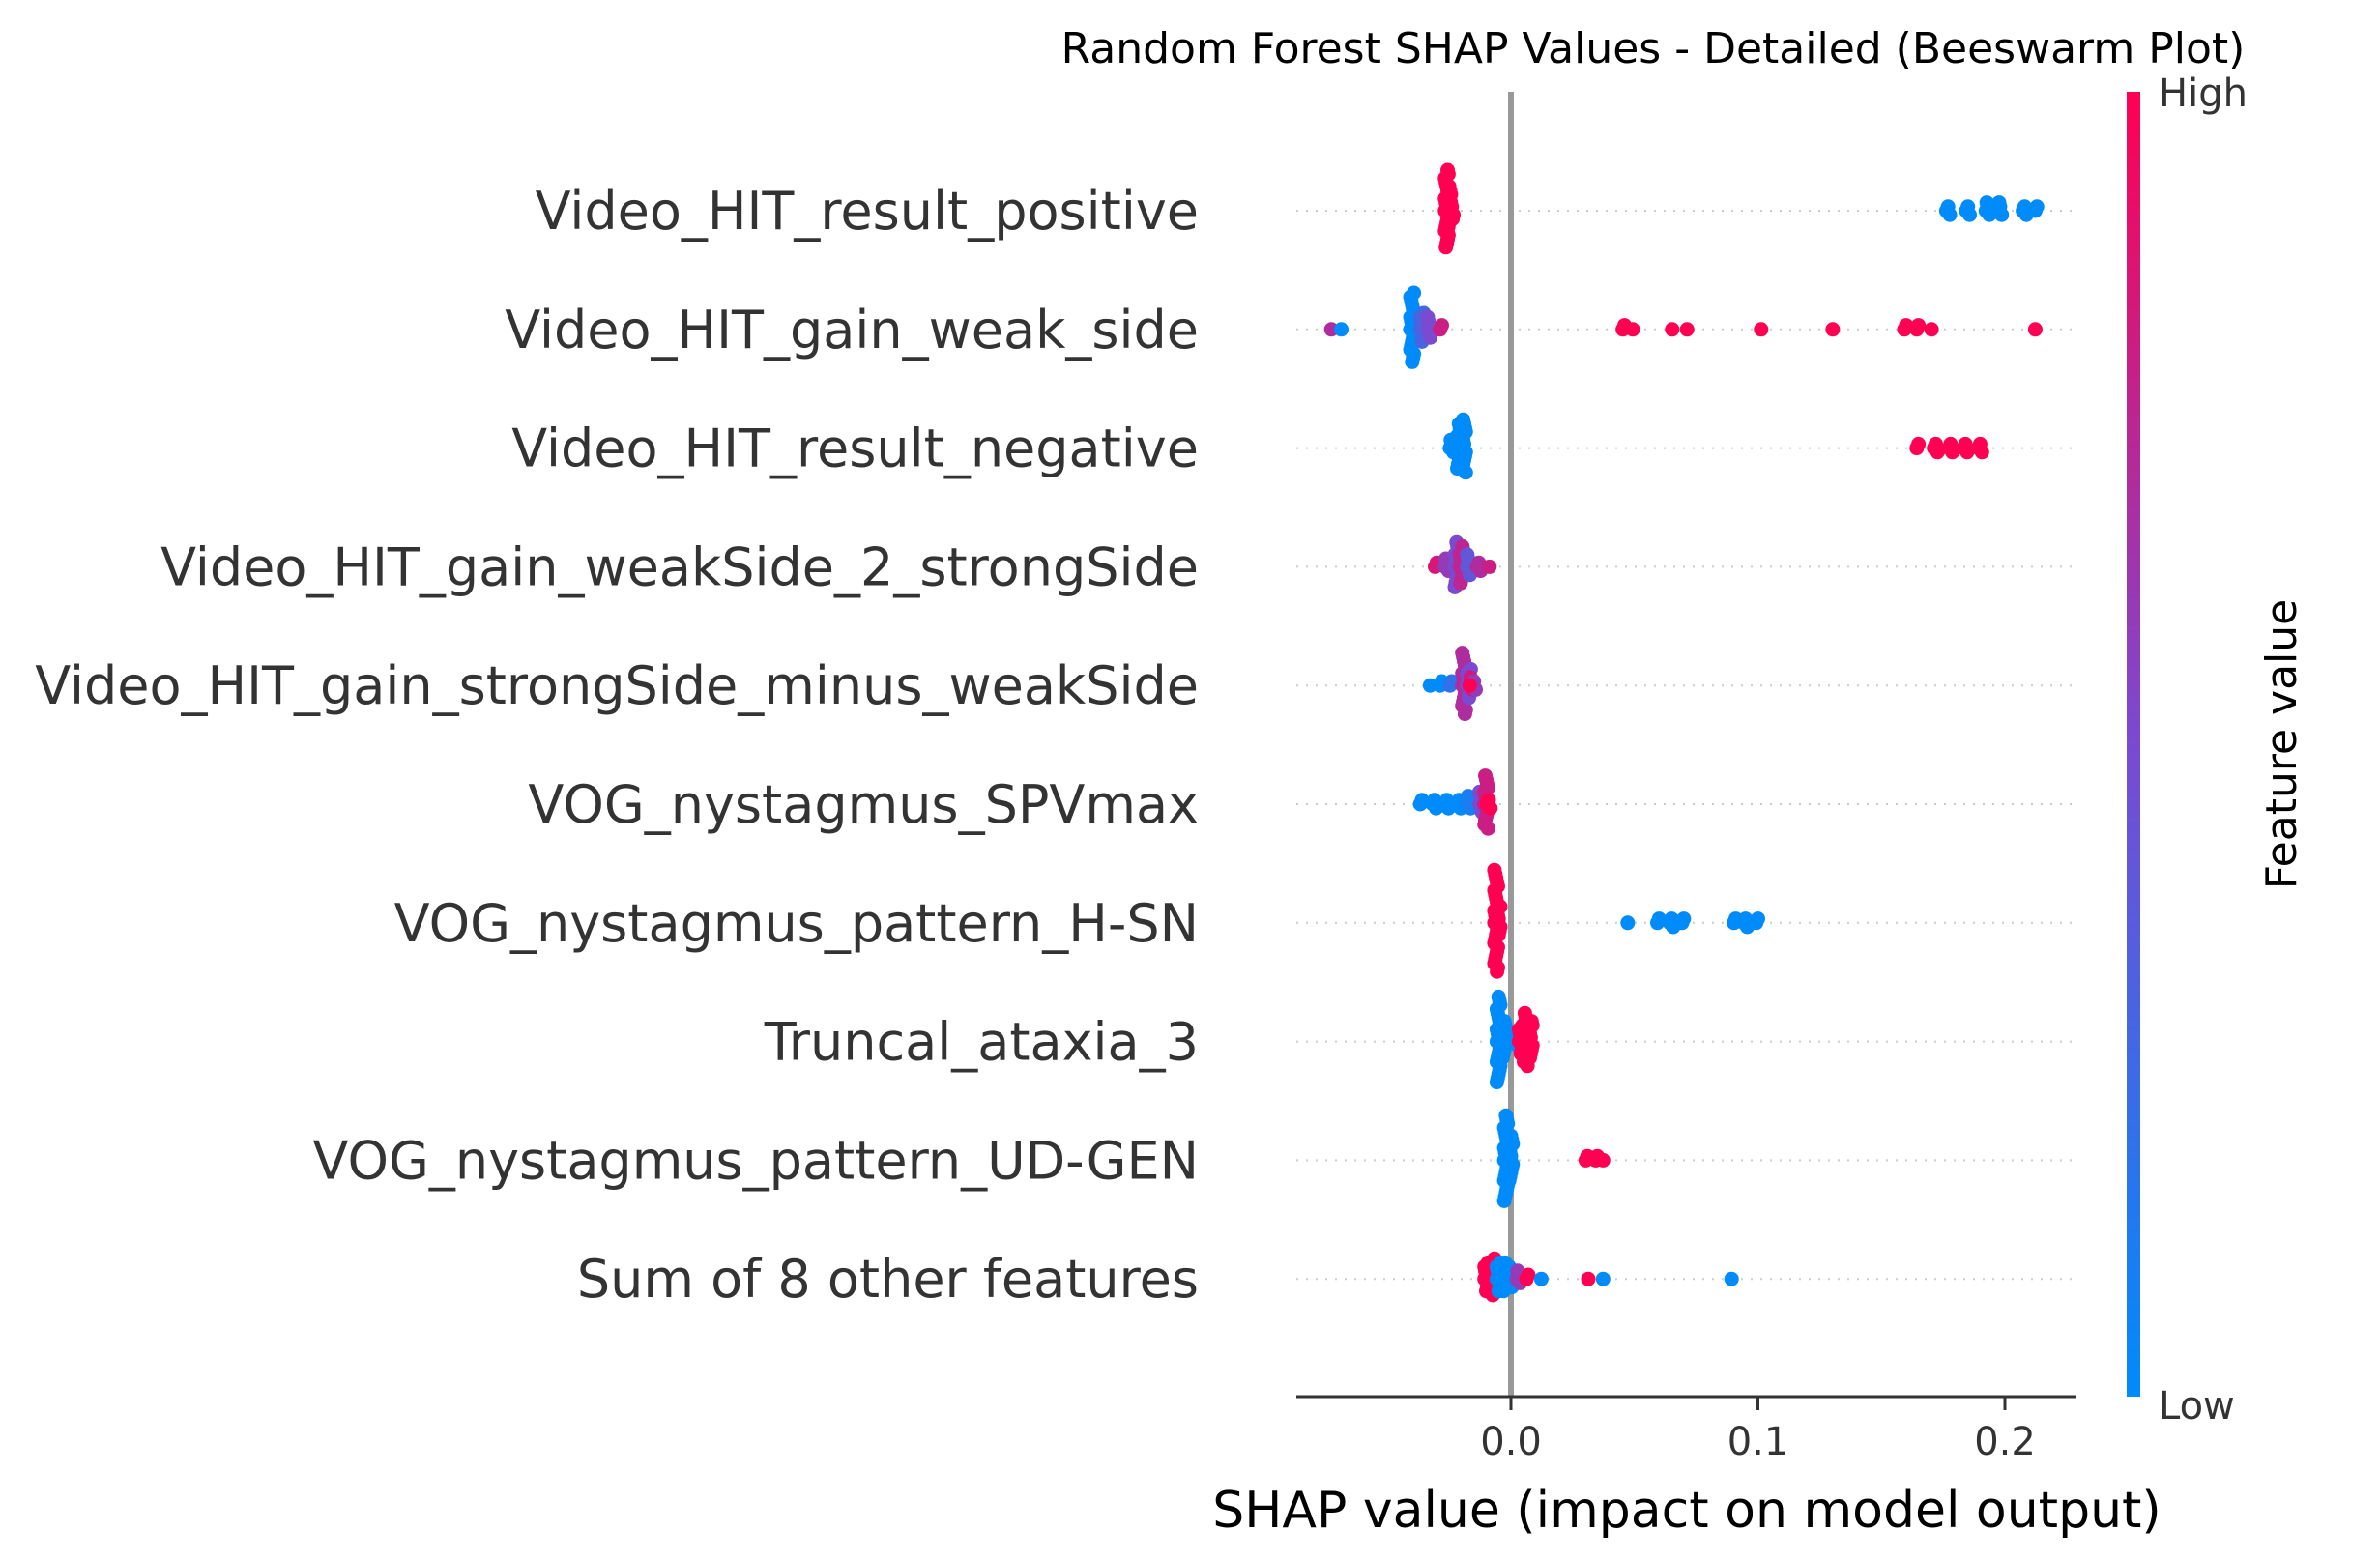 The width and height of the screenshot is (2380, 1560). What do you see at coordinates (852, 330) in the screenshot?
I see `feature-label: Video_HIT_gain_weak_side` at bounding box center [852, 330].